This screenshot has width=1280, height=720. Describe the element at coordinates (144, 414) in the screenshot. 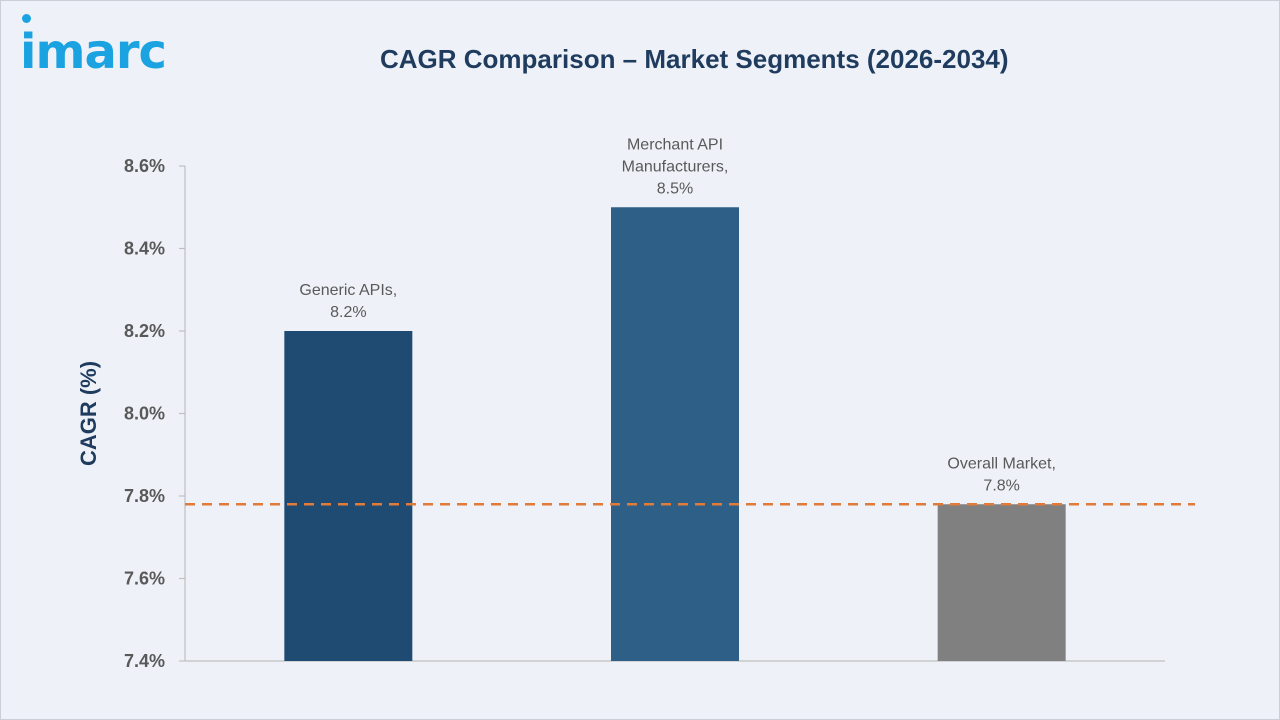

I see `y-tick-label: 8.0%` at that location.